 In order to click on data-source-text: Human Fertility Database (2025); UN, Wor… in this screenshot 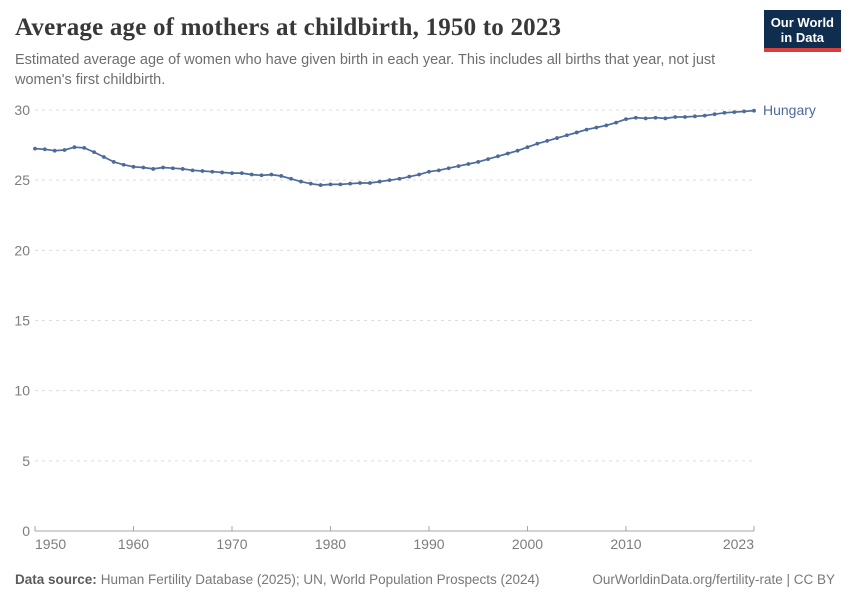, I will do `click(320, 579)`.